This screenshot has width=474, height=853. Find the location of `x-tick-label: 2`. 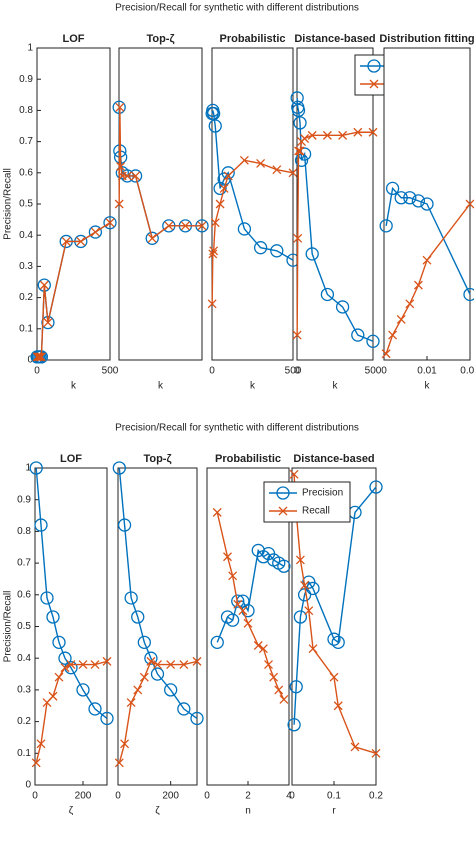

x-tick-label: 2 is located at coordinates (248, 796).